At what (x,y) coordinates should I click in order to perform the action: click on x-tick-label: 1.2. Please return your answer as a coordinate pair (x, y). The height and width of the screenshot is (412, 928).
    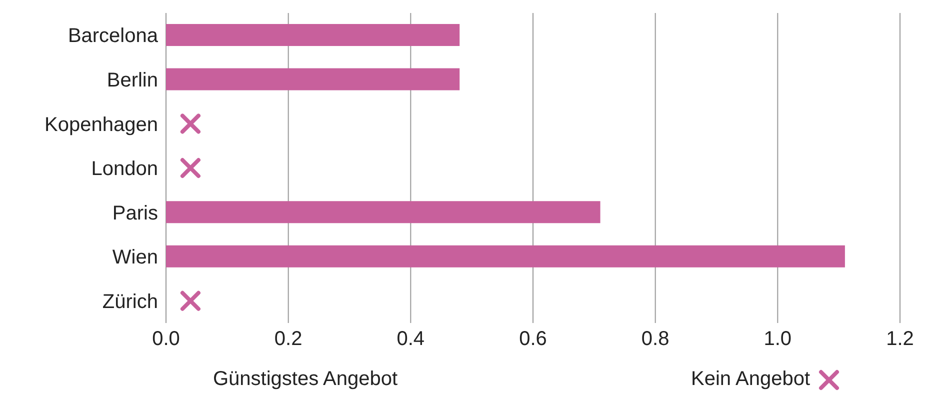
    Looking at the image, I should click on (900, 339).